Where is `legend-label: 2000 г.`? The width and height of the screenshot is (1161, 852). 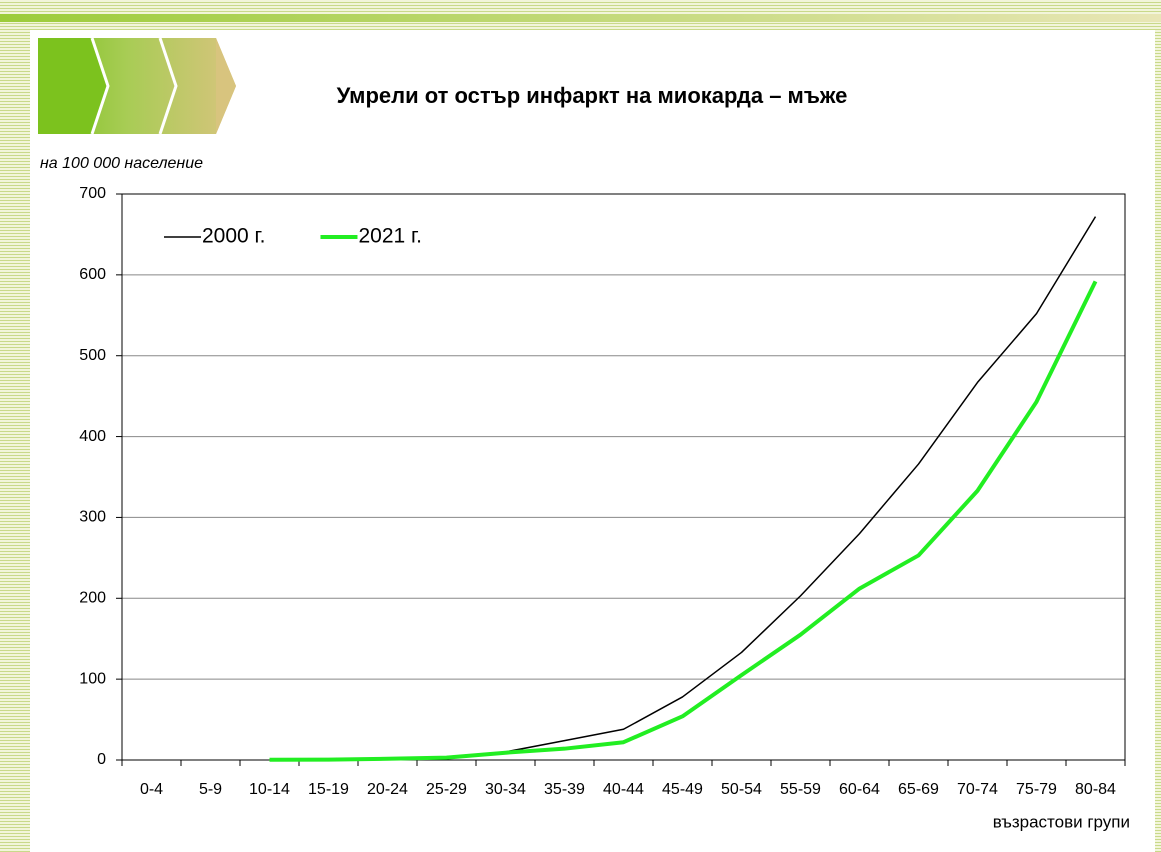
legend-label: 2000 г. is located at coordinates (233, 236).